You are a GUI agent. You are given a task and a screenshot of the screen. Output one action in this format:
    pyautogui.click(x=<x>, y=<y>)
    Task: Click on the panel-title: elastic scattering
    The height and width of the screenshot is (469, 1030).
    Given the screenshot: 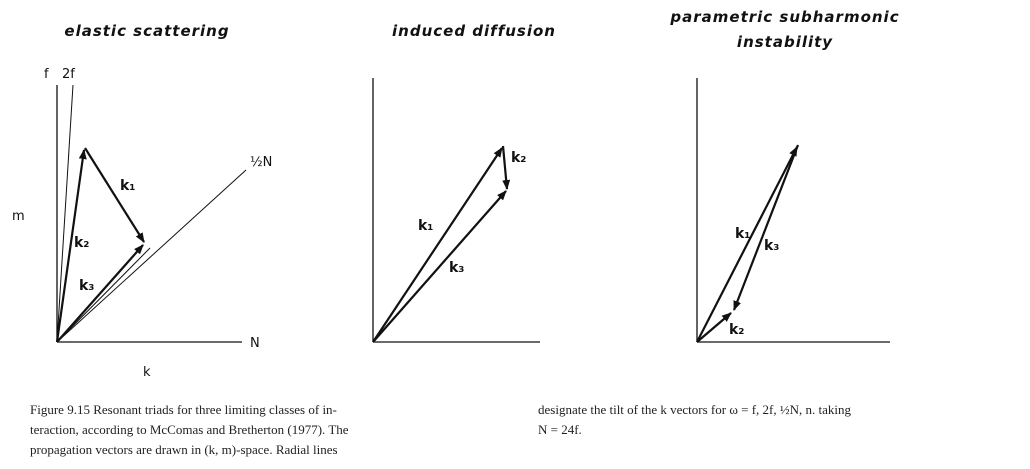 What is the action you would take?
    pyautogui.click(x=146, y=31)
    